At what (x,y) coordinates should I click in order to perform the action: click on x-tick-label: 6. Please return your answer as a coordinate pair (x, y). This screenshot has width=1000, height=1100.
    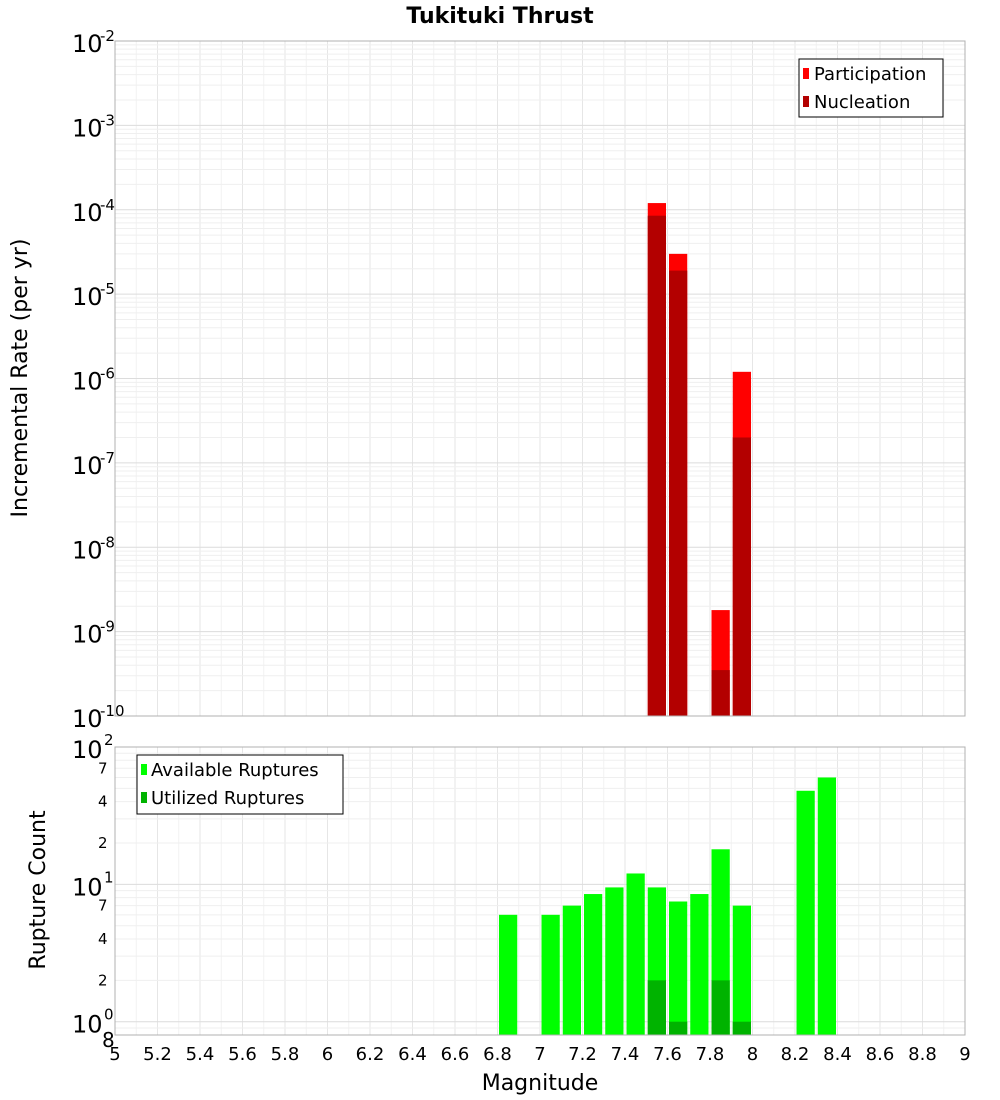
    Looking at the image, I should click on (327, 1054).